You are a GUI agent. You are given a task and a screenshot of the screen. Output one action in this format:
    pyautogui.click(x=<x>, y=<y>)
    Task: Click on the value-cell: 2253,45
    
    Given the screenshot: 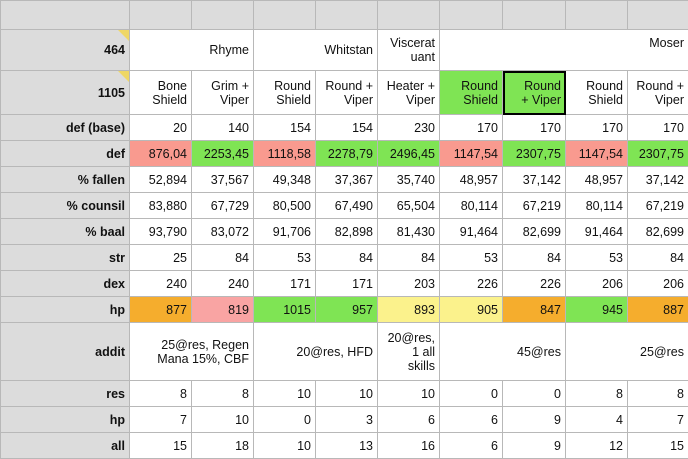 What is the action you would take?
    pyautogui.click(x=222, y=153)
    